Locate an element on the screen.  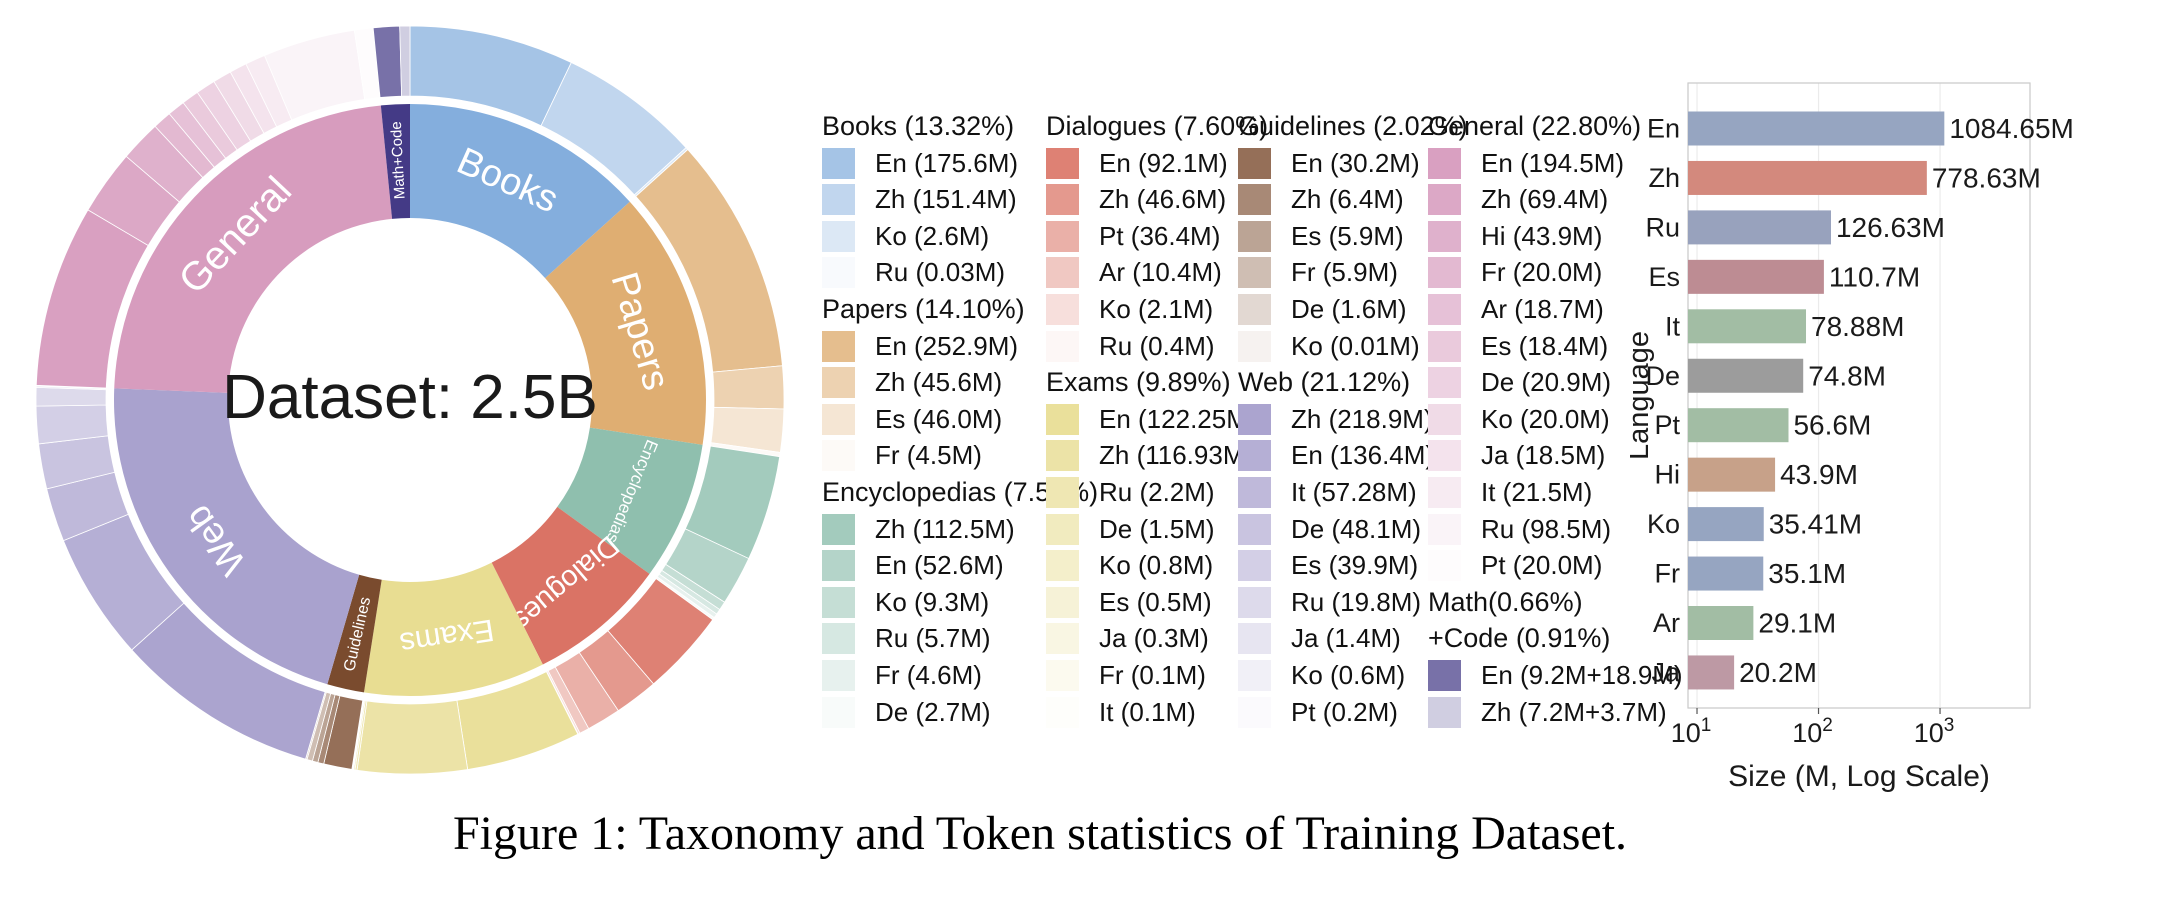
bar-value-label-ko: 35.41M is located at coordinates (1815, 524).